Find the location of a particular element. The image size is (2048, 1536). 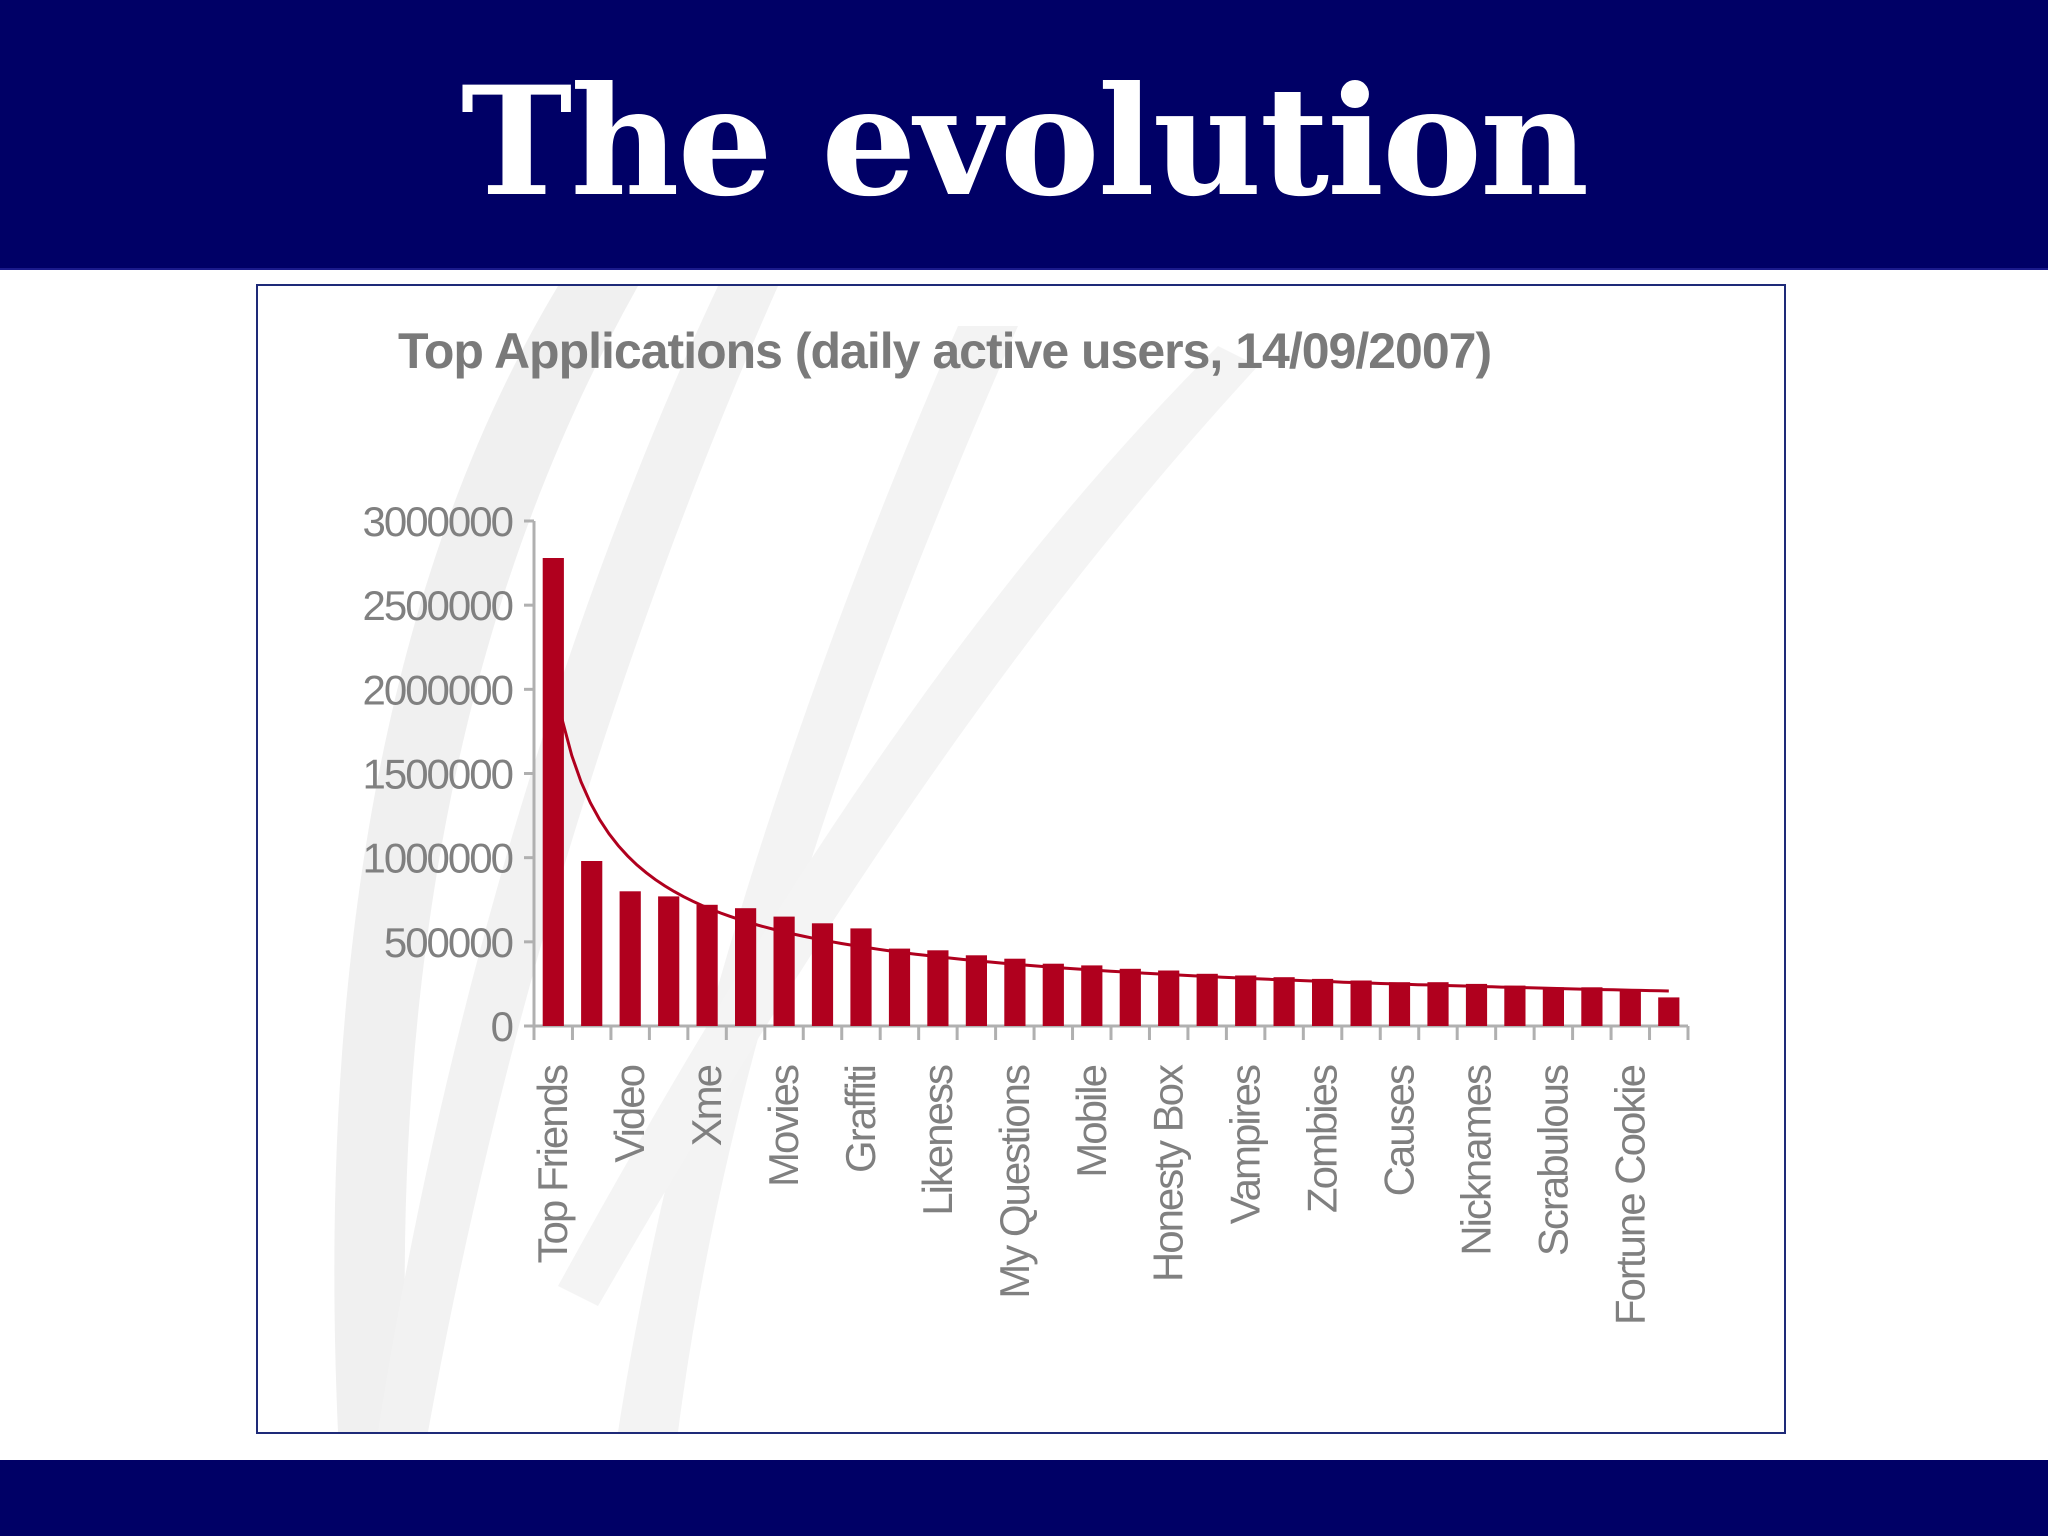

slide-title: The evolution is located at coordinates (1024, 142).